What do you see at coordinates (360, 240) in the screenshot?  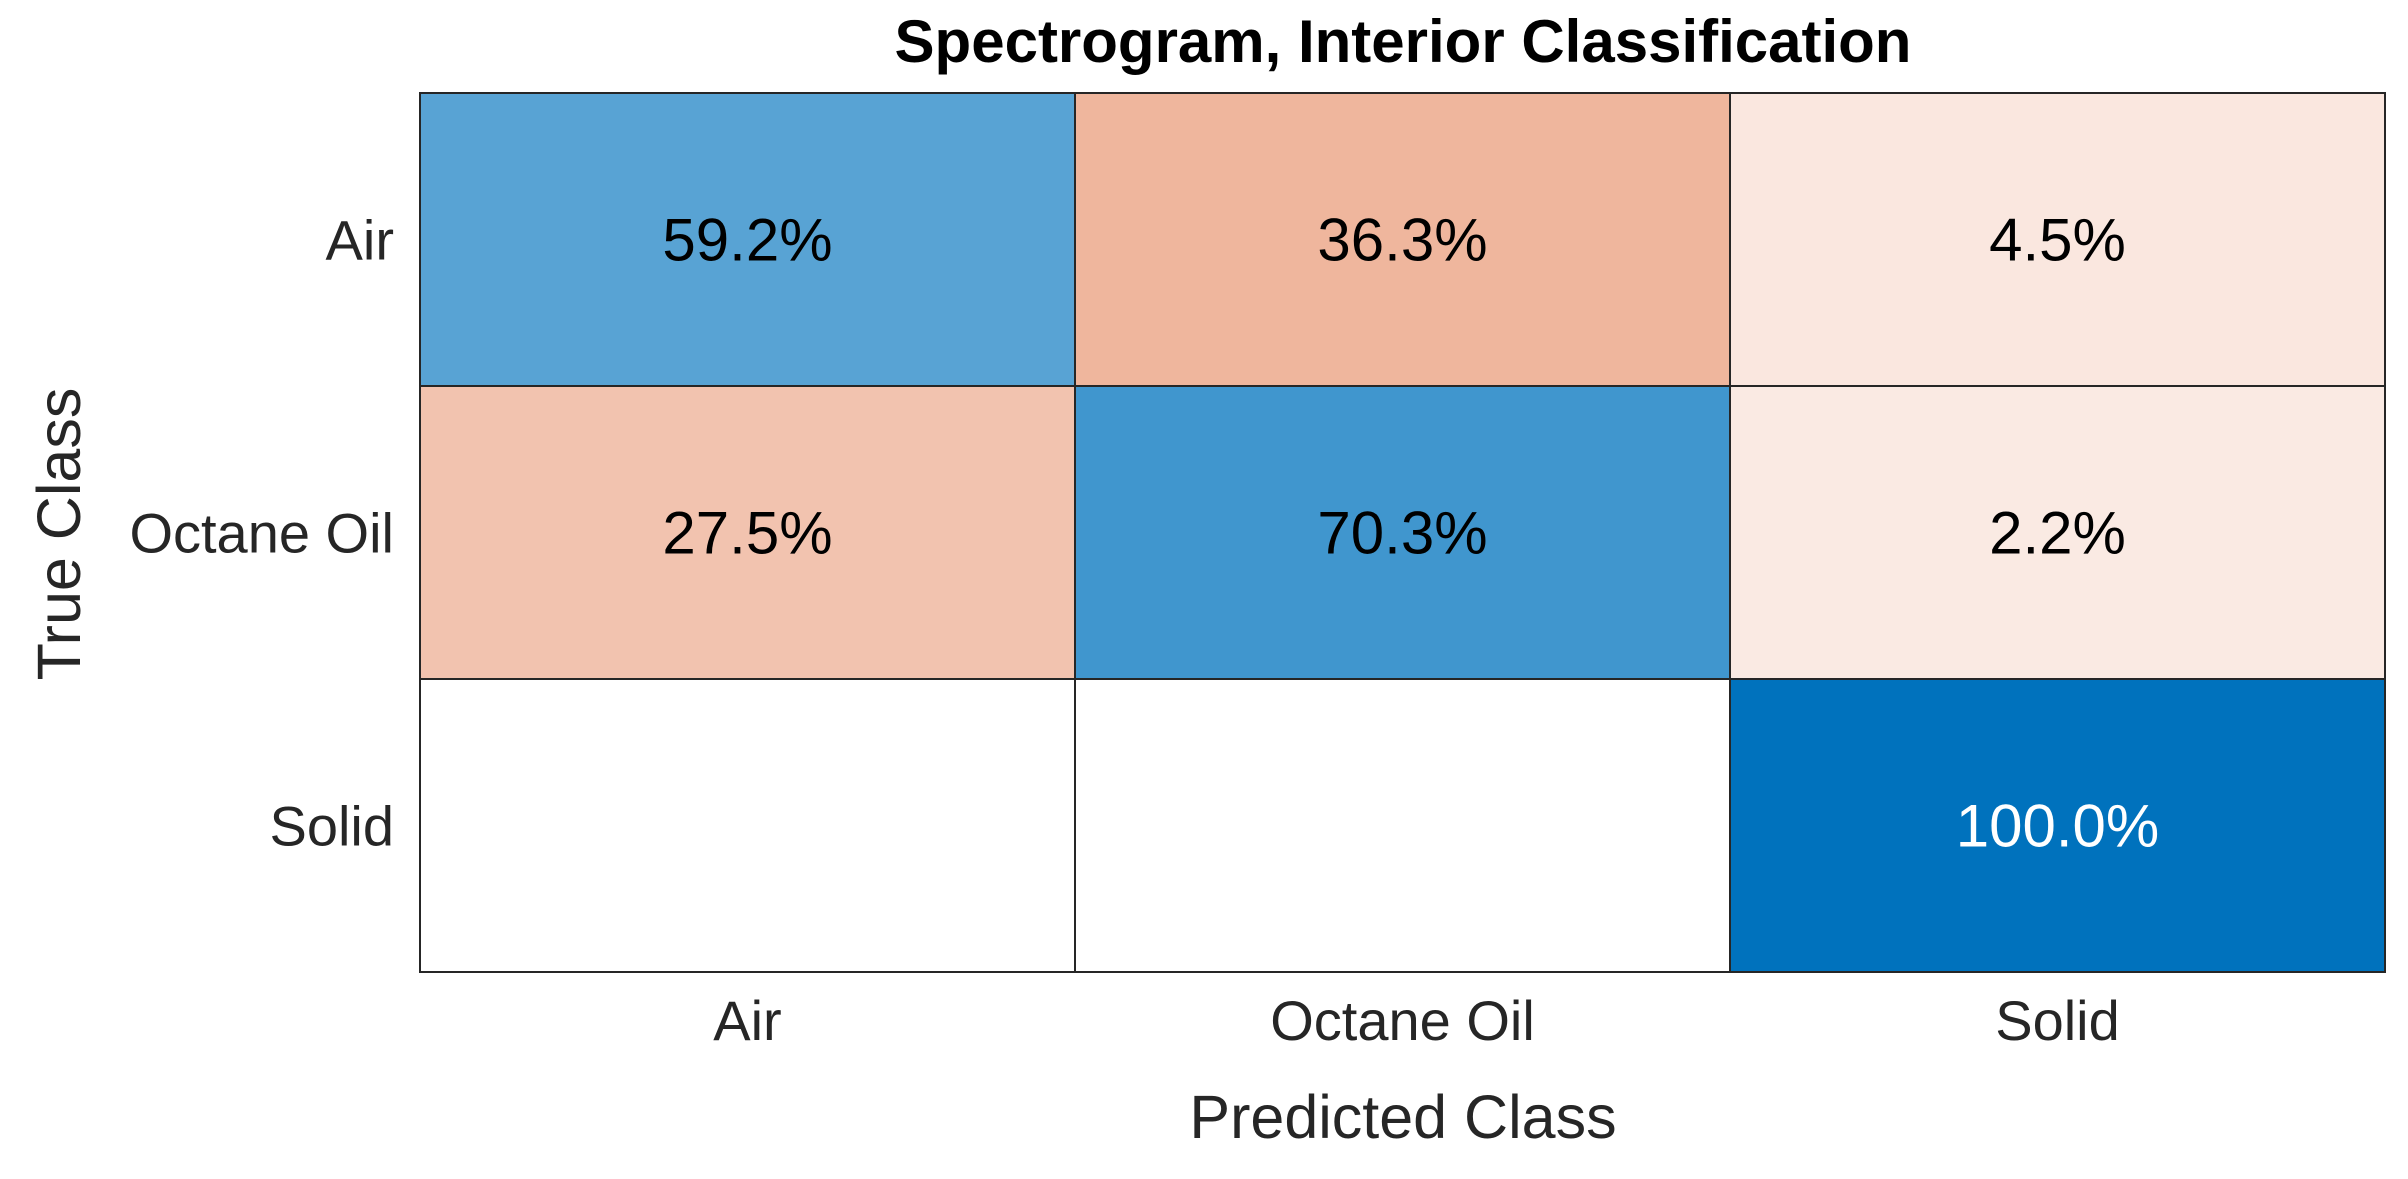 I see `y-tick-label-0: Air` at bounding box center [360, 240].